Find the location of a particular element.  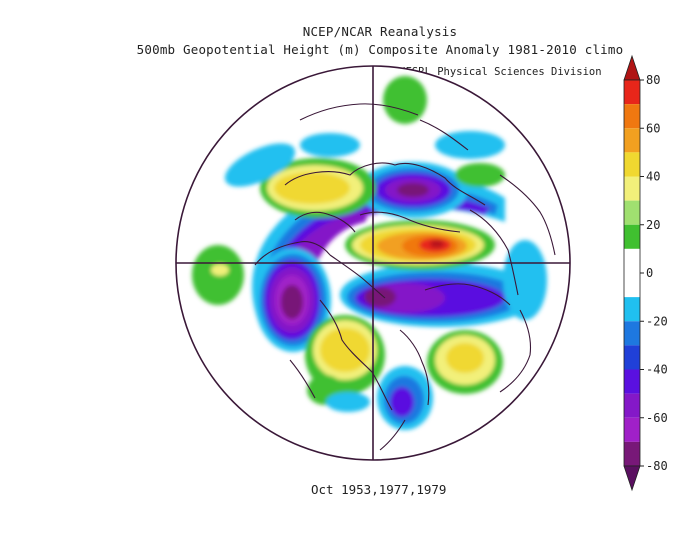

colorbar-tick-label: 20 is located at coordinates (653, 225).